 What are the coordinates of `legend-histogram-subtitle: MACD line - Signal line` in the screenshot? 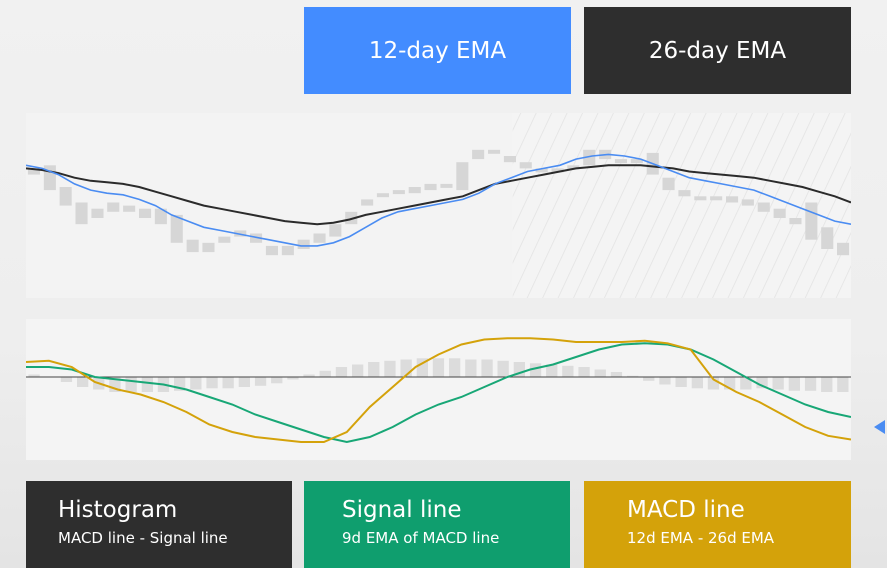 It's located at (143, 538).